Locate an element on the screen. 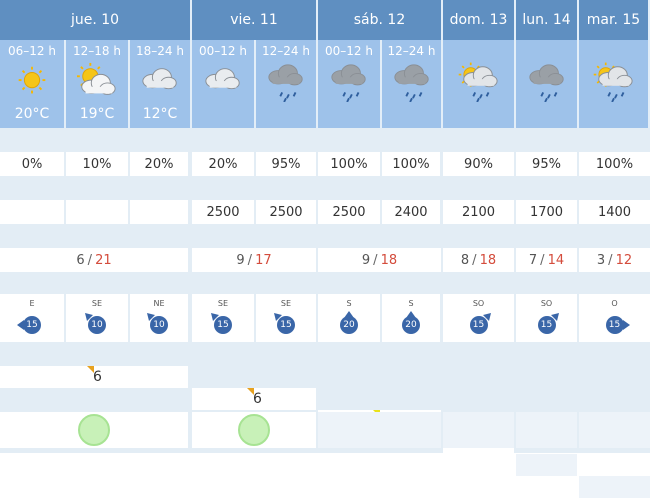 This screenshot has width=650, height=498. sun-cloud-rain-icon is located at coordinates (614, 82).